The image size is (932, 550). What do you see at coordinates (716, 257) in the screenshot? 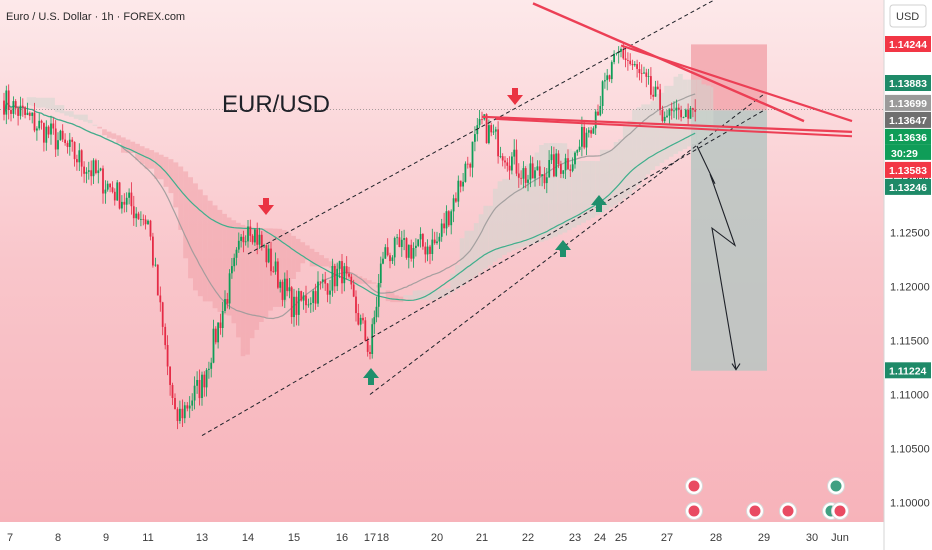
I see `projection-path` at bounding box center [716, 257].